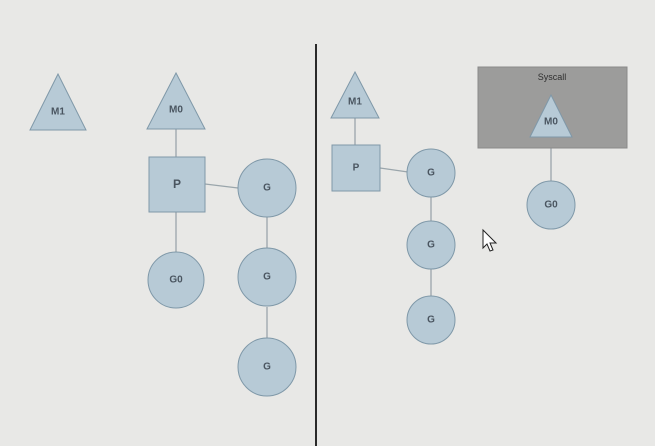 This screenshot has width=655, height=446. Describe the element at coordinates (58, 101) in the screenshot. I see `left-m1-node: M1` at that location.